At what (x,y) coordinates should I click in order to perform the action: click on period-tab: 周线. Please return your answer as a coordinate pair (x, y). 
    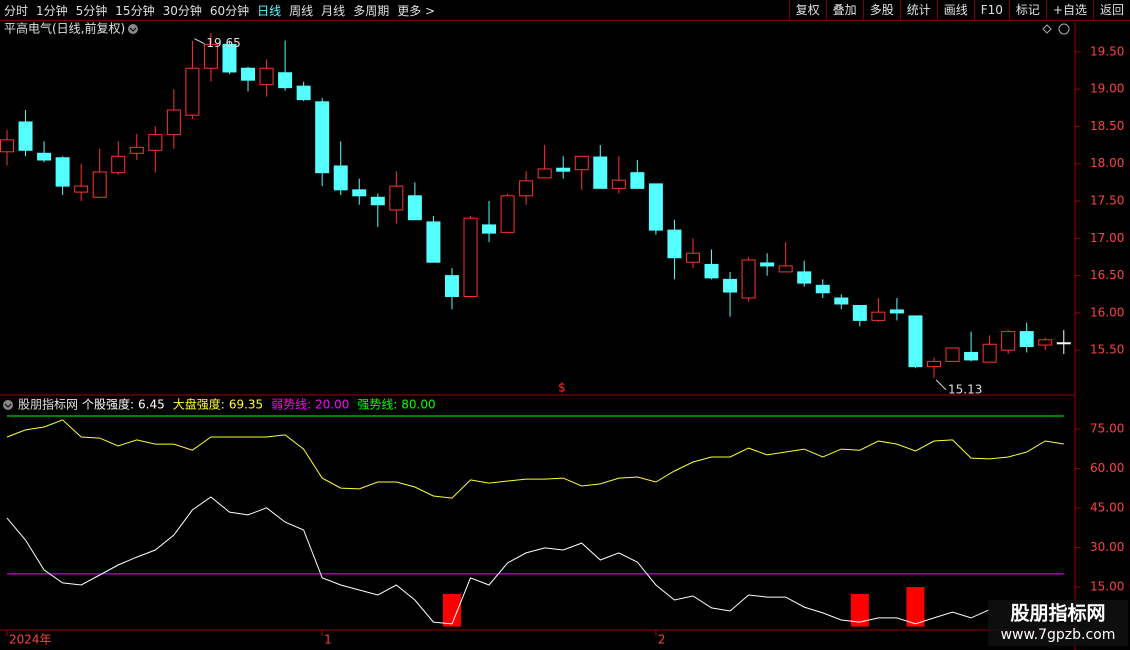
    Looking at the image, I should click on (301, 10).